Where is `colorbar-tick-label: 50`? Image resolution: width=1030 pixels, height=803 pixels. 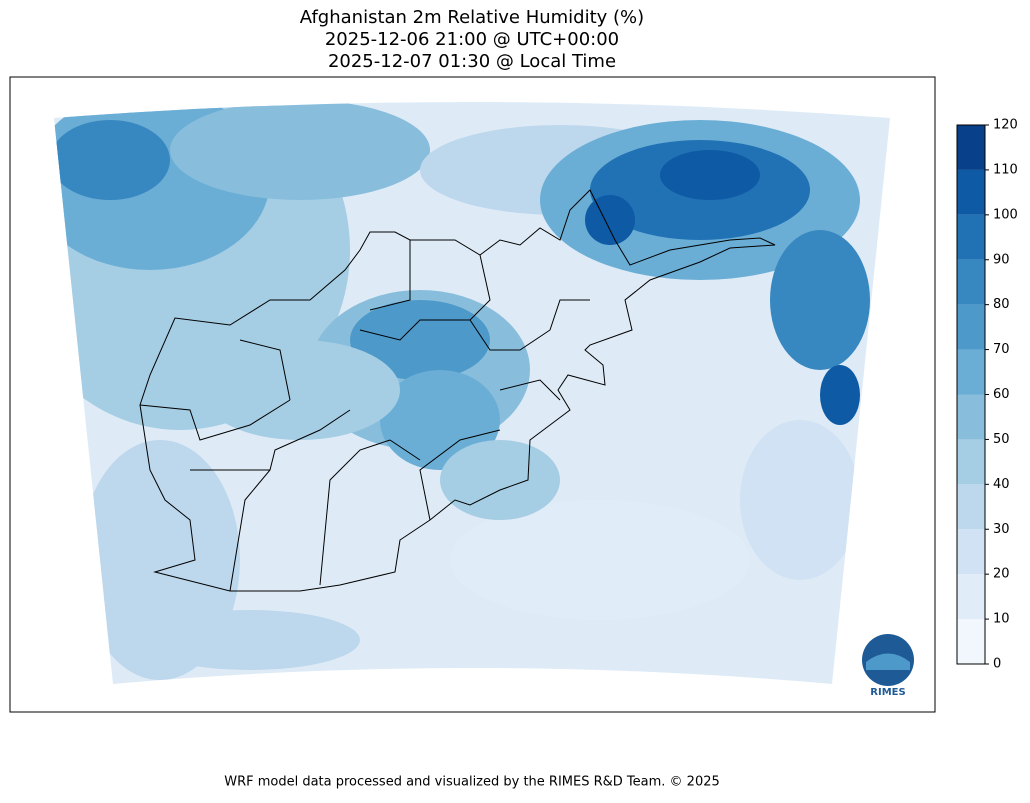 colorbar-tick-label: 50 is located at coordinates (1001, 439).